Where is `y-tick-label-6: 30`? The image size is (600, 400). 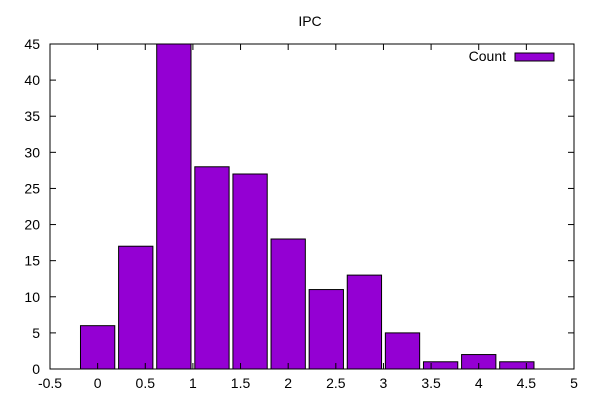 y-tick-label-6: 30 is located at coordinates (32, 152).